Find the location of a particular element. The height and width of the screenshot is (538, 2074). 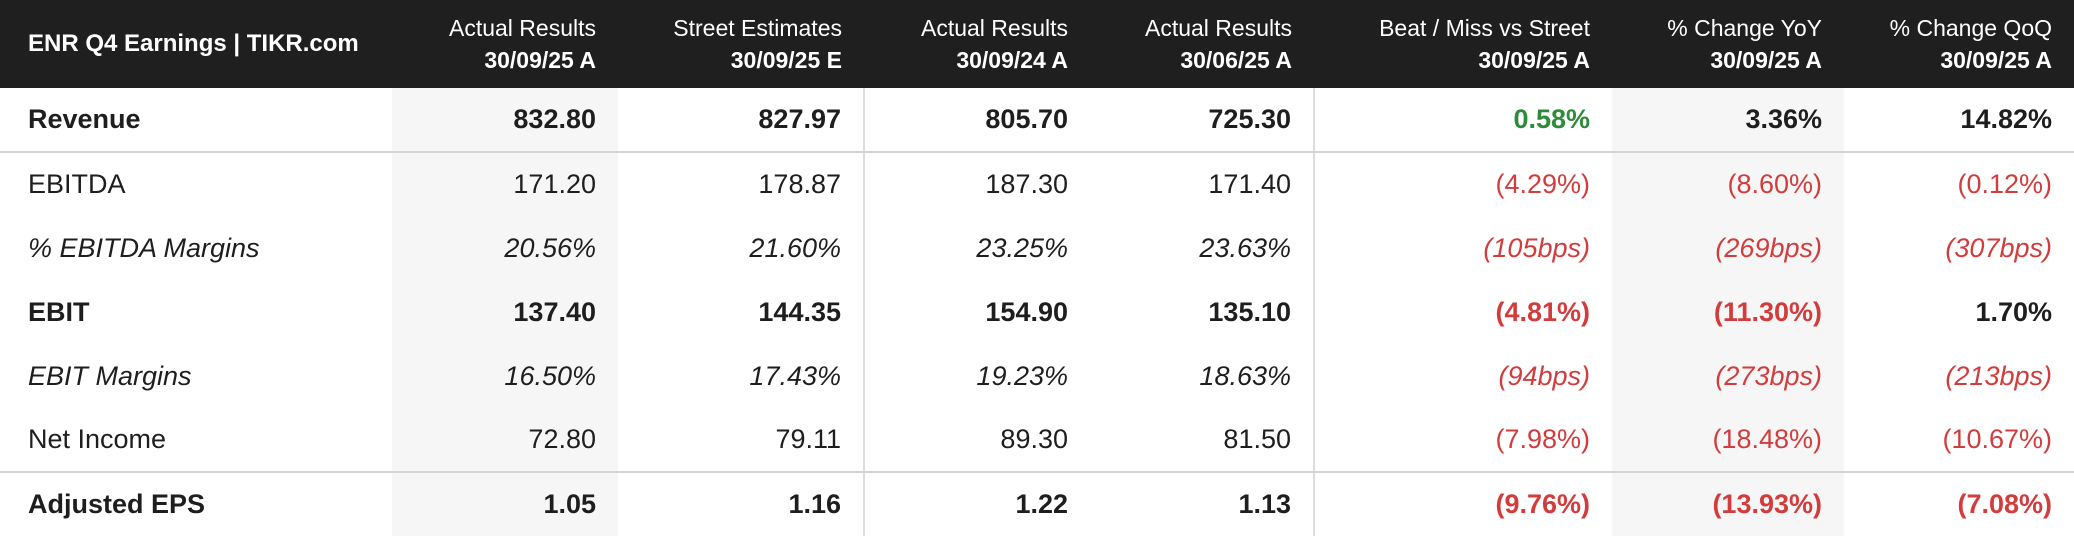

cell-actual-prior-quarter: 725.30 is located at coordinates (1202, 120).